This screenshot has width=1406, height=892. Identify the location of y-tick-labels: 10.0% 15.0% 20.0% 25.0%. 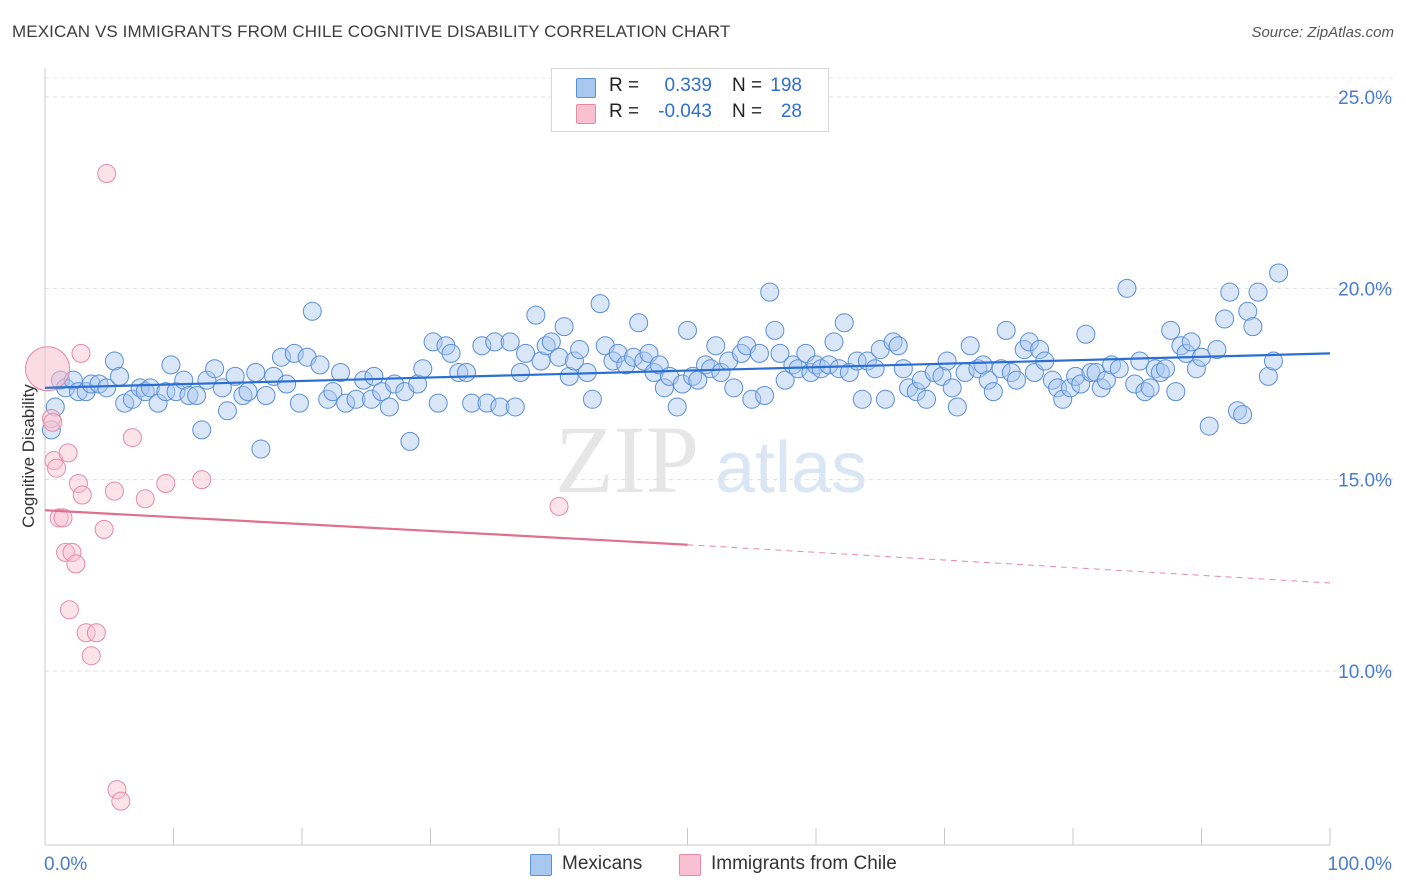
(1365, 385).